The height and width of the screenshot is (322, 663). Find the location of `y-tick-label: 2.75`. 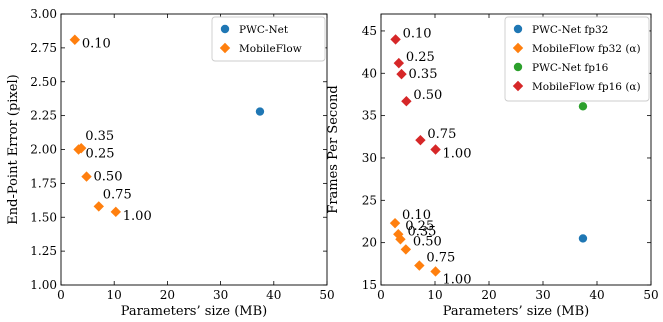

y-tick-label: 2.75 is located at coordinates (43, 48).